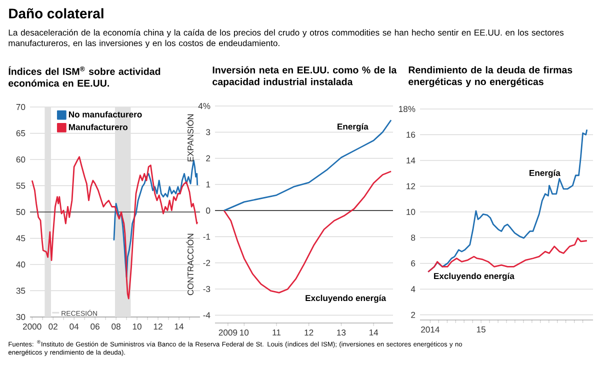 This screenshot has height=370, width=600. I want to click on y-tick-label: -3, so click(206, 289).